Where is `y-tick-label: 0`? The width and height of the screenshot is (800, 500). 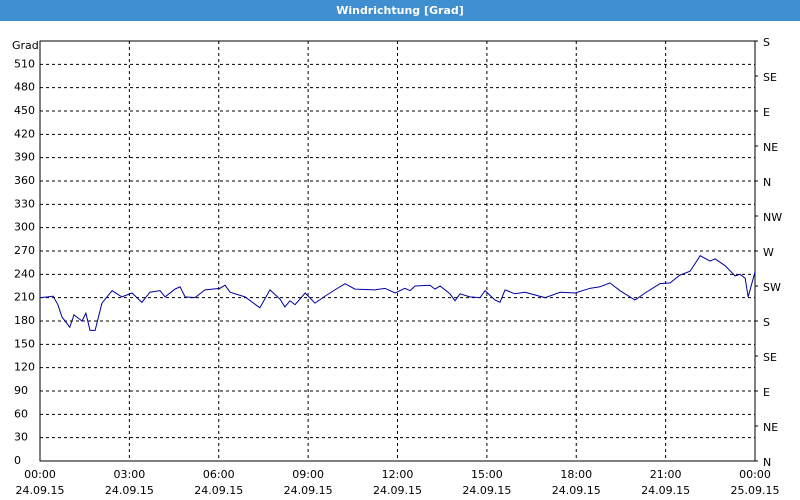
y-tick-label: 0 is located at coordinates (17, 460).